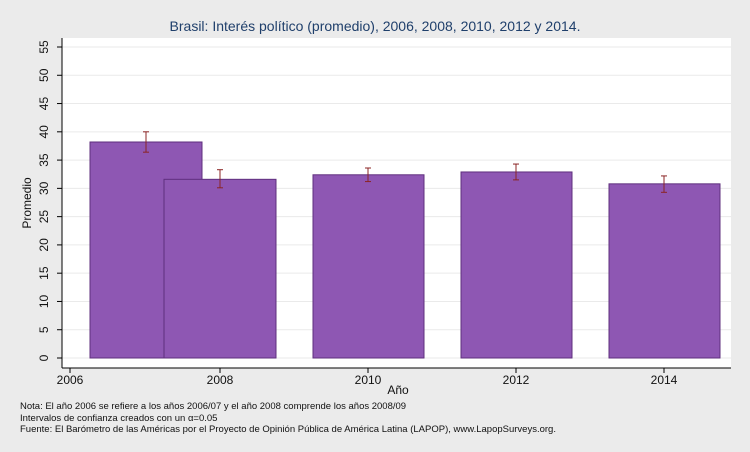 The image size is (750, 452). I want to click on bar-2008, so click(220, 268).